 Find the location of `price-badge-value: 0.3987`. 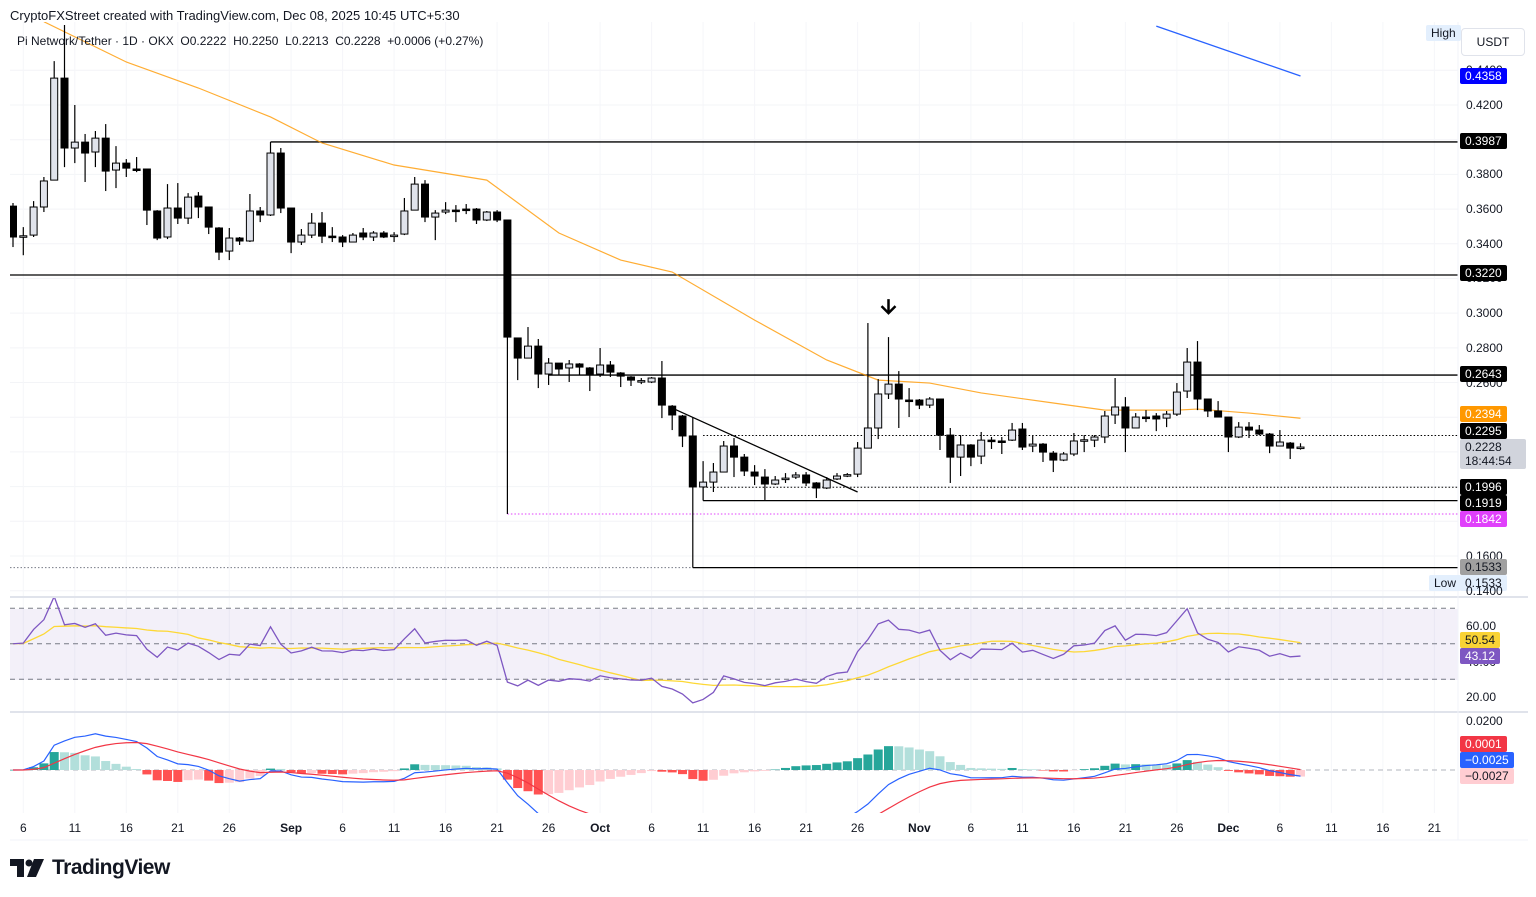

price-badge-value: 0.3987 is located at coordinates (1483, 141).